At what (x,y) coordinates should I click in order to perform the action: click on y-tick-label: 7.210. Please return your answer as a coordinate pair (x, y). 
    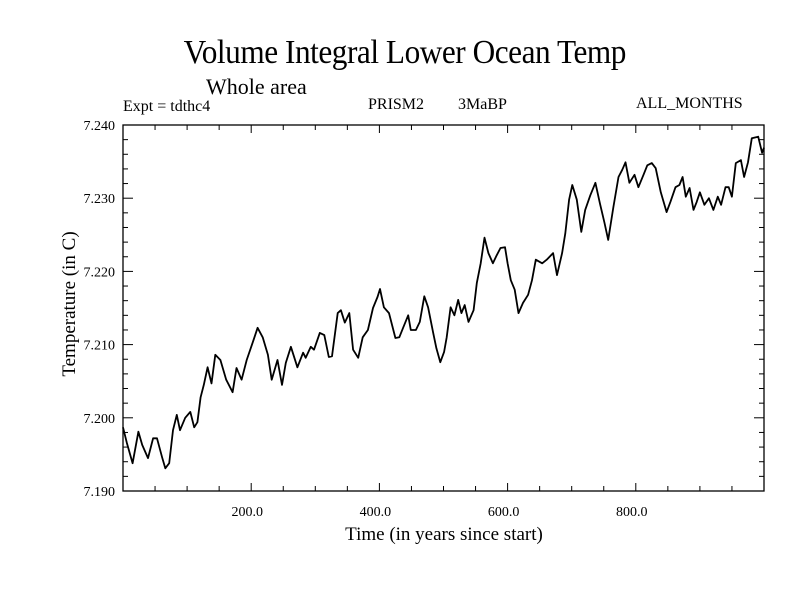
    Looking at the image, I should click on (100, 346).